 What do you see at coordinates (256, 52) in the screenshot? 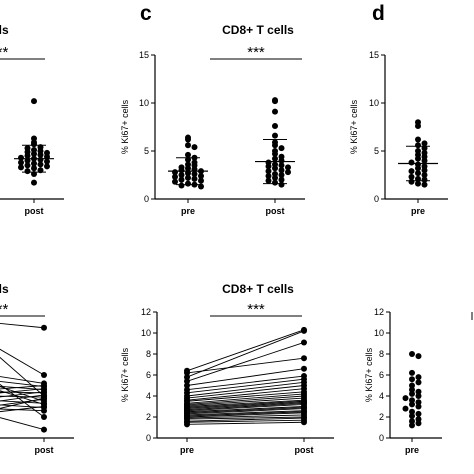
I see `significance-label: ***` at bounding box center [256, 52].